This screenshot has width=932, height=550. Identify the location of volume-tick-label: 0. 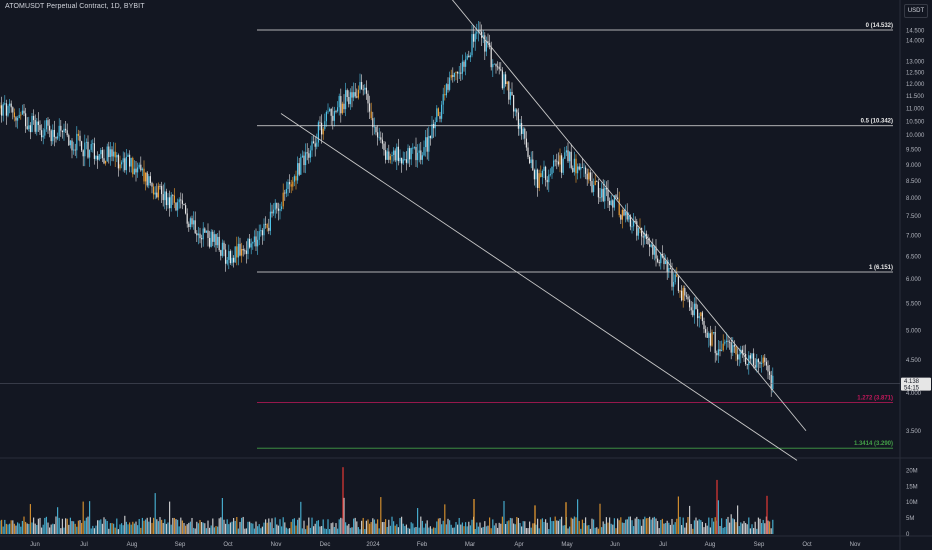
(908, 535).